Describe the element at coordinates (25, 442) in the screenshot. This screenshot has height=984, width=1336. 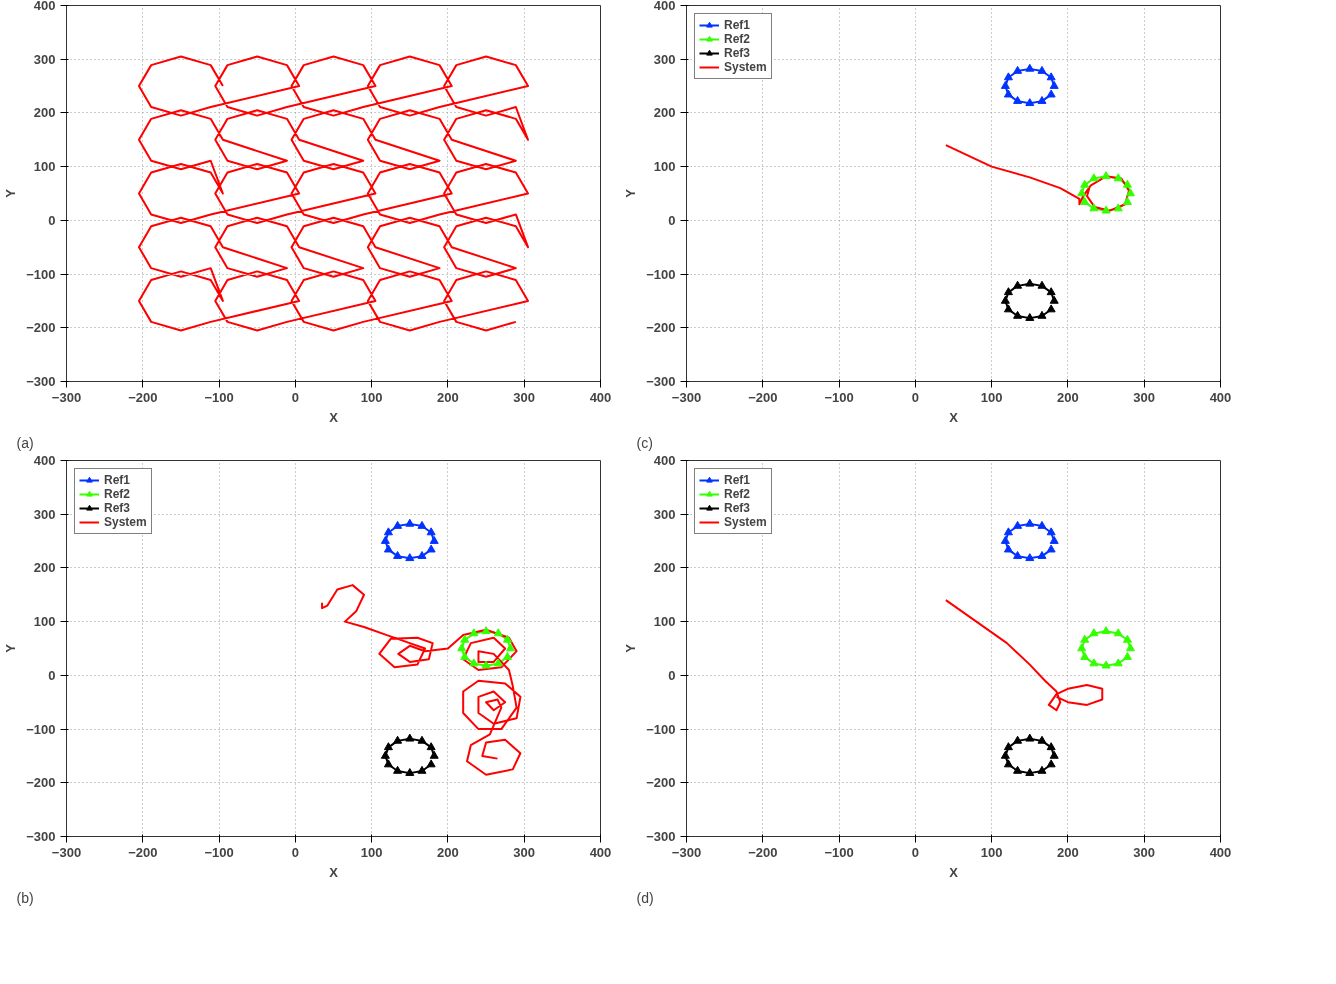
I see `text: (a)` at that location.